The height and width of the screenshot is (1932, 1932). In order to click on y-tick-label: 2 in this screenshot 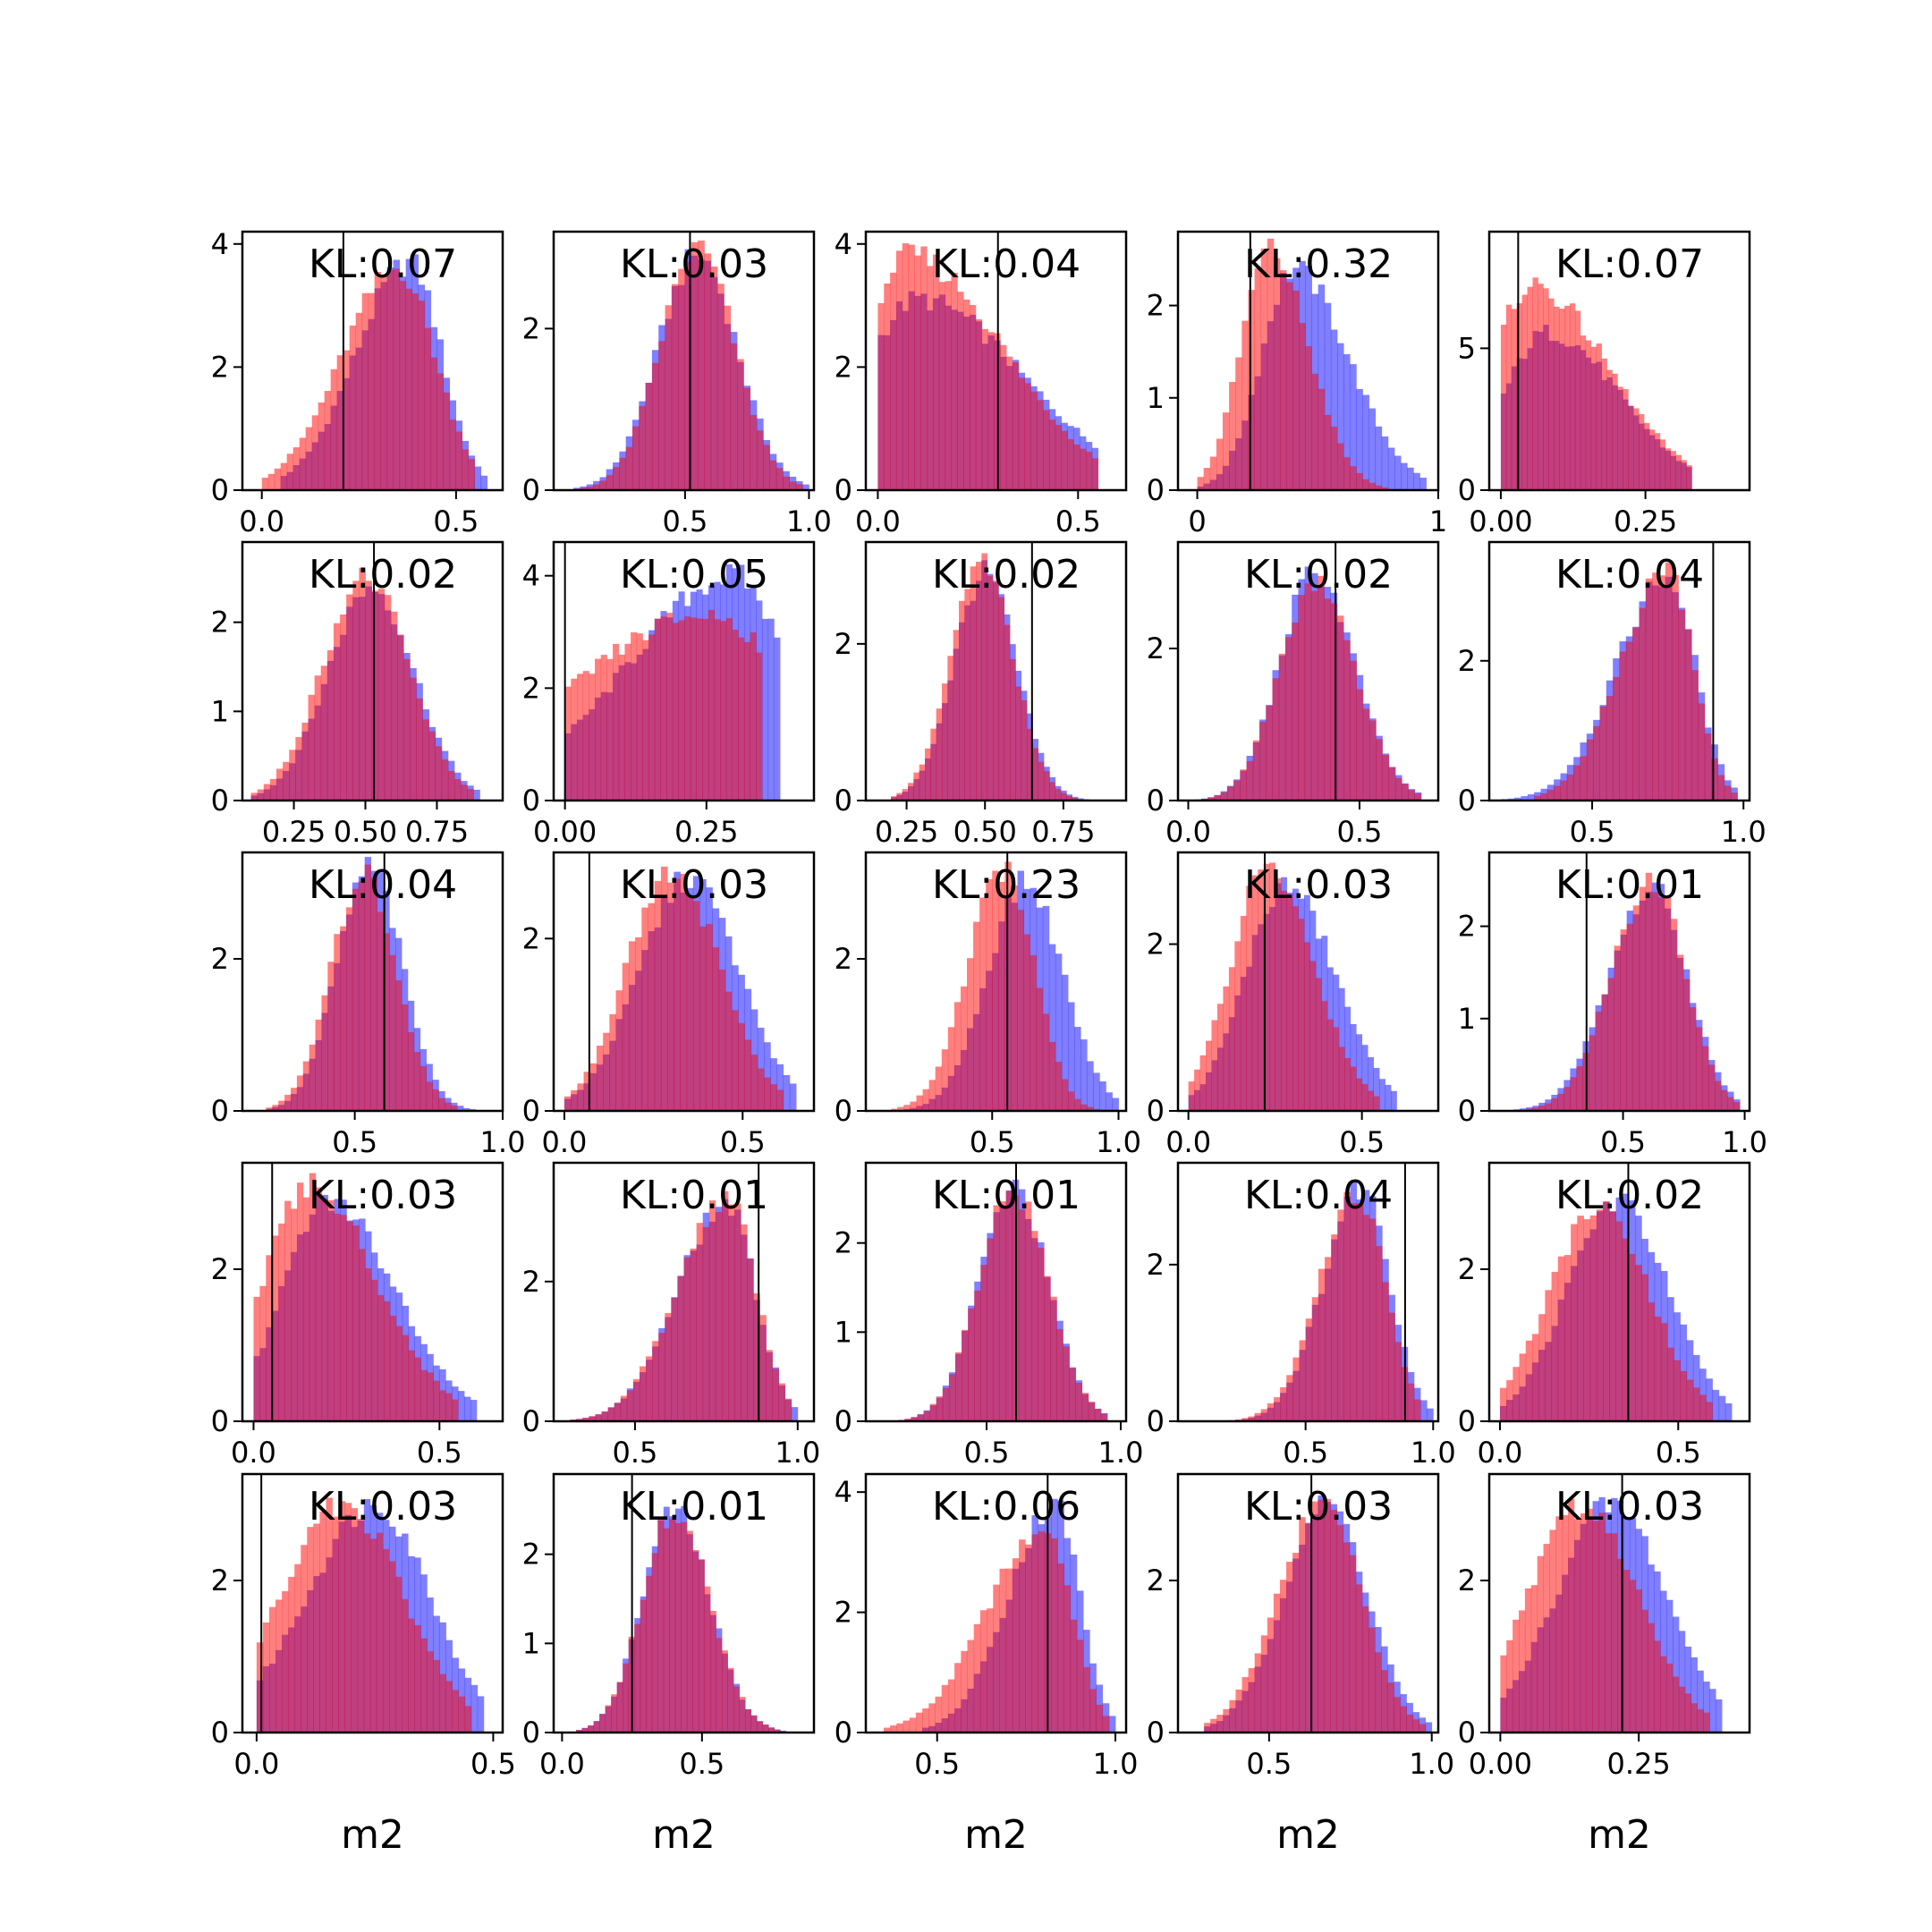, I will do `click(843, 1613)`.